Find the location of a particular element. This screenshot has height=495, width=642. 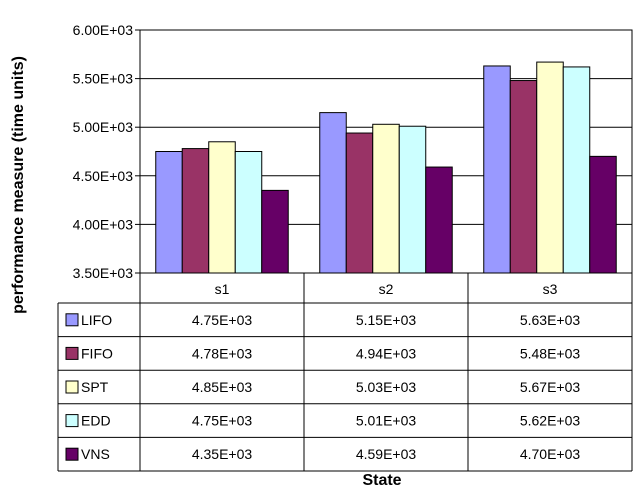

data-label-fifo-s2: 4.94E+03 is located at coordinates (386, 353).